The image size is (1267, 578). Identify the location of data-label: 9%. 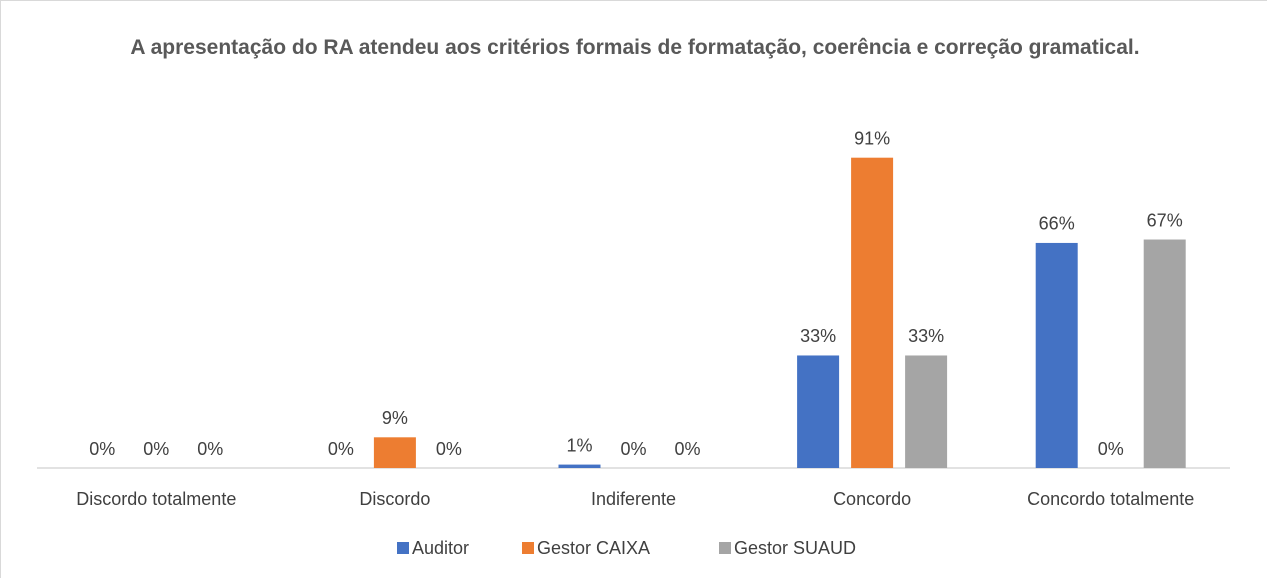
(395, 418).